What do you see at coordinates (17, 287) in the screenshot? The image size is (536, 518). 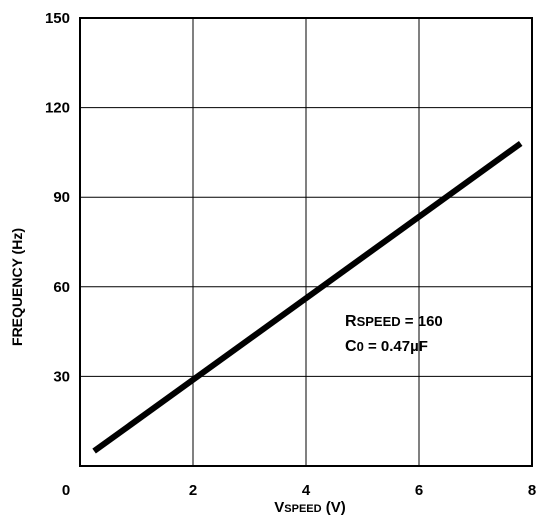 I see `y-axis-label: FREQUENCY (Hz)` at bounding box center [17, 287].